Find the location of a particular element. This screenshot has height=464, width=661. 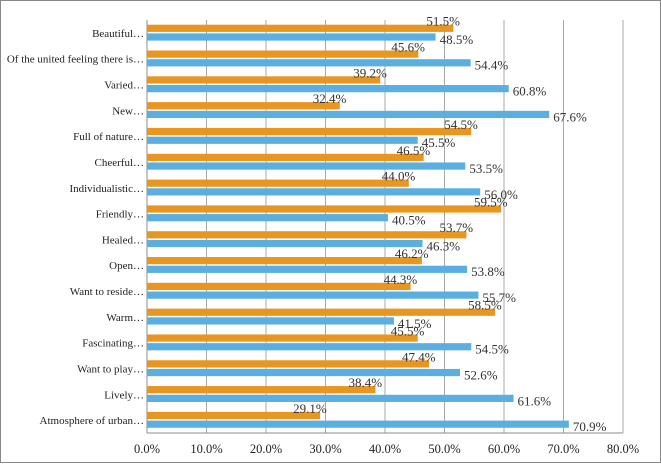

data-label: 41.5% is located at coordinates (415, 323).